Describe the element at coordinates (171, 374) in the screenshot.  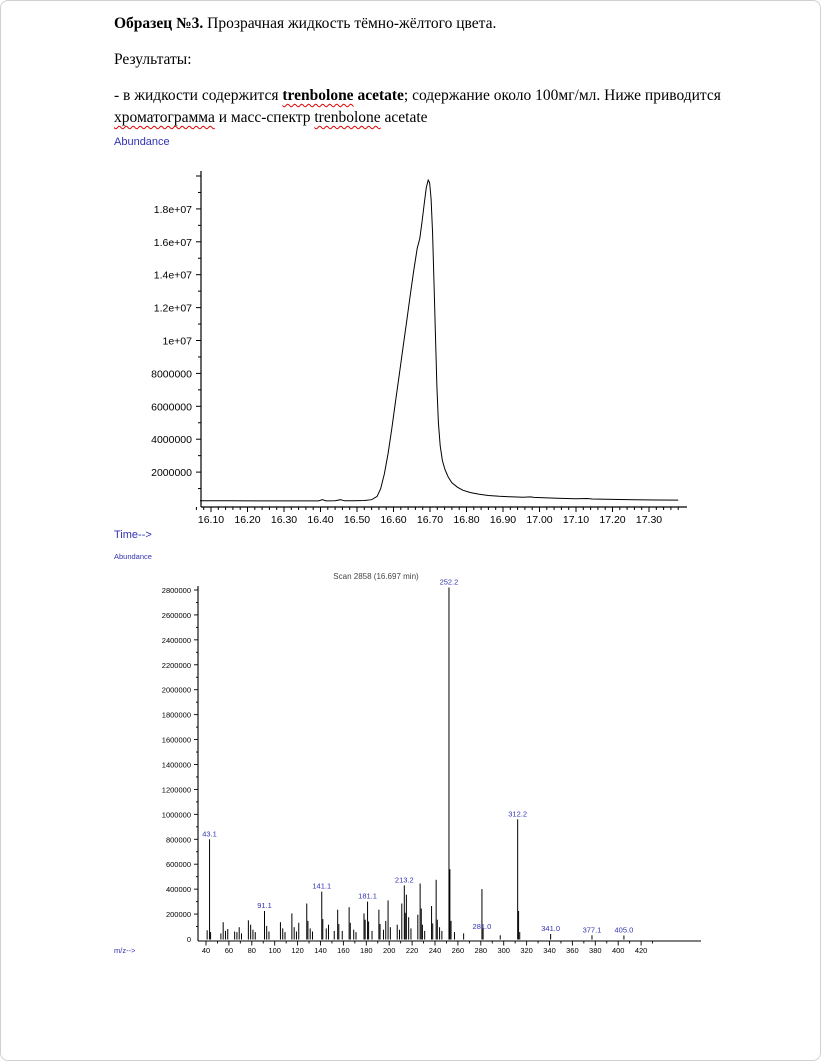
I see `chromatogram-y-tick-label: 8000000` at that location.